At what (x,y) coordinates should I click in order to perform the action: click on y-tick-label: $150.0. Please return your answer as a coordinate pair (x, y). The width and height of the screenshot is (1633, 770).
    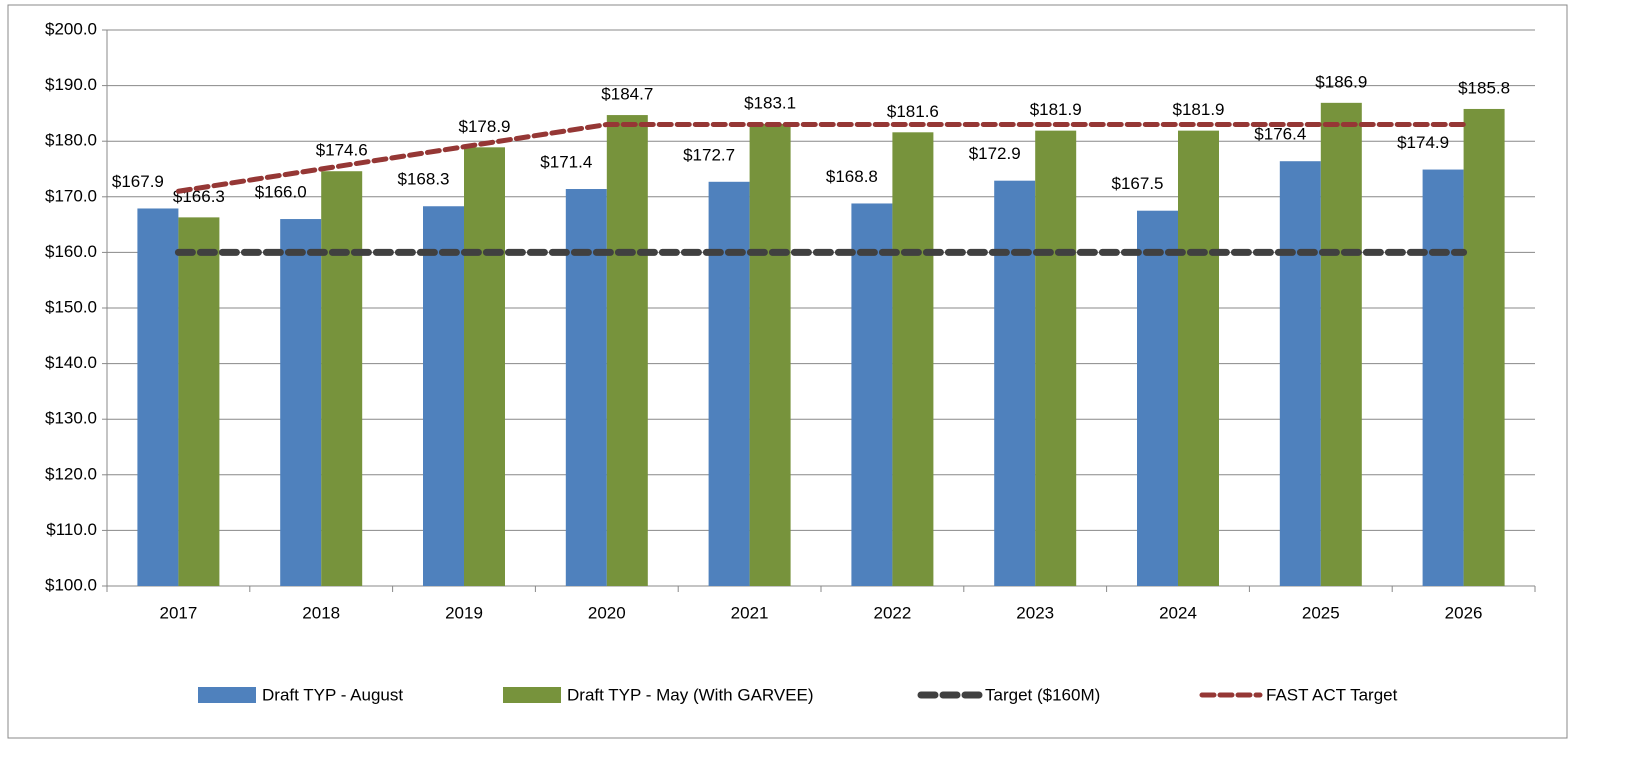
    Looking at the image, I should click on (71, 306).